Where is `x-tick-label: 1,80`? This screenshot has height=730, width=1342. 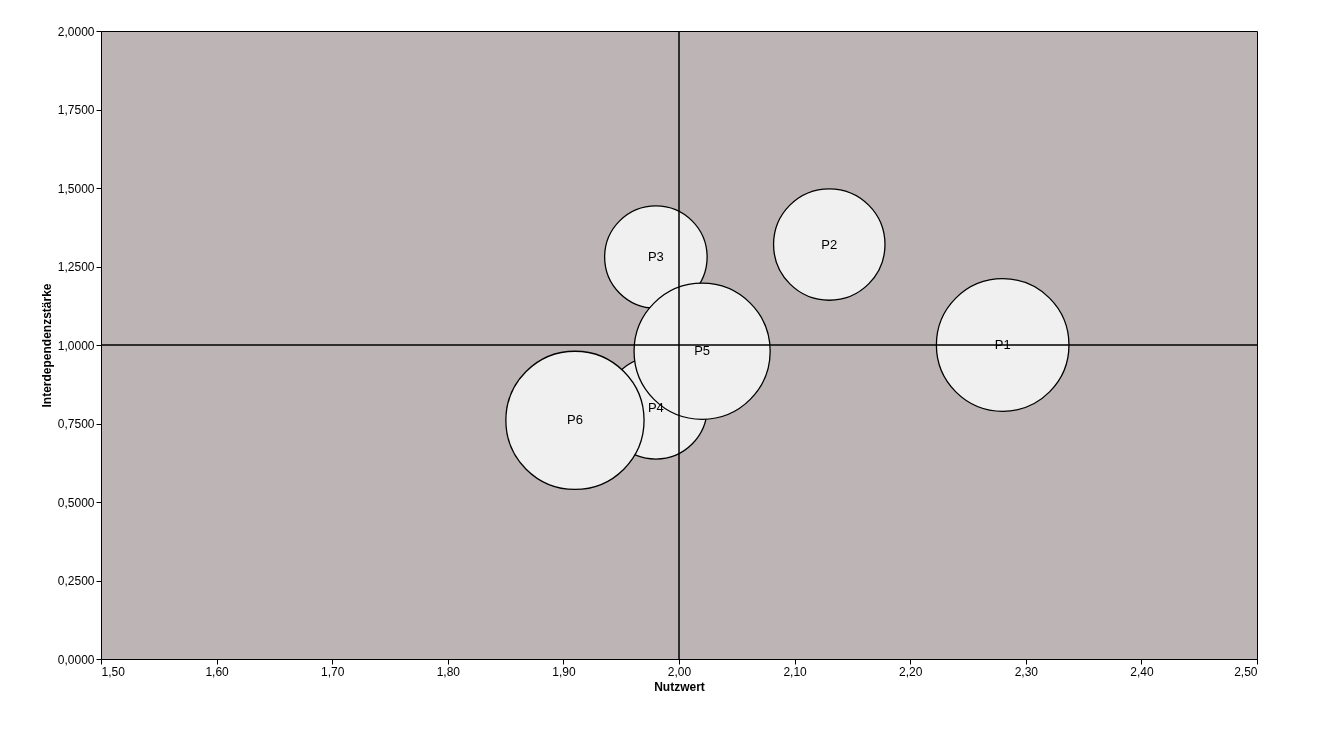 x-tick-label: 1,80 is located at coordinates (448, 671).